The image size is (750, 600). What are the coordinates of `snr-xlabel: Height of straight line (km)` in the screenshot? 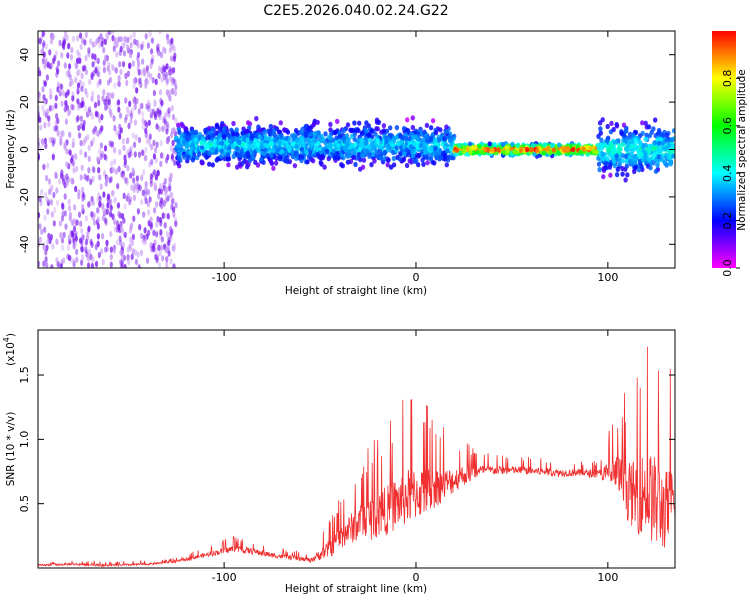 It's located at (356, 589).